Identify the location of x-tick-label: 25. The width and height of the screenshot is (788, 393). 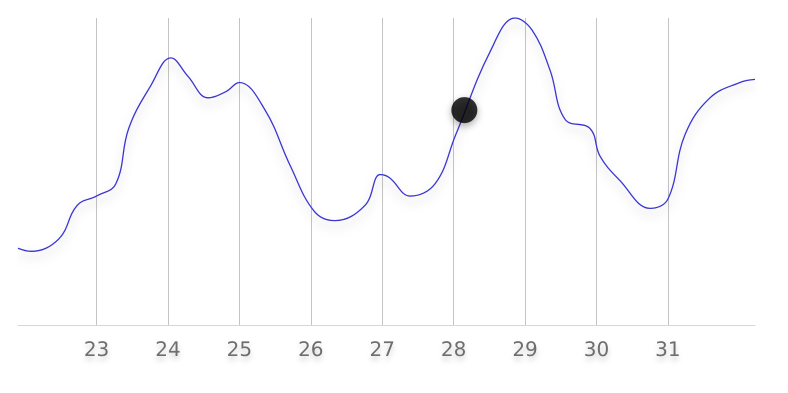
(239, 349).